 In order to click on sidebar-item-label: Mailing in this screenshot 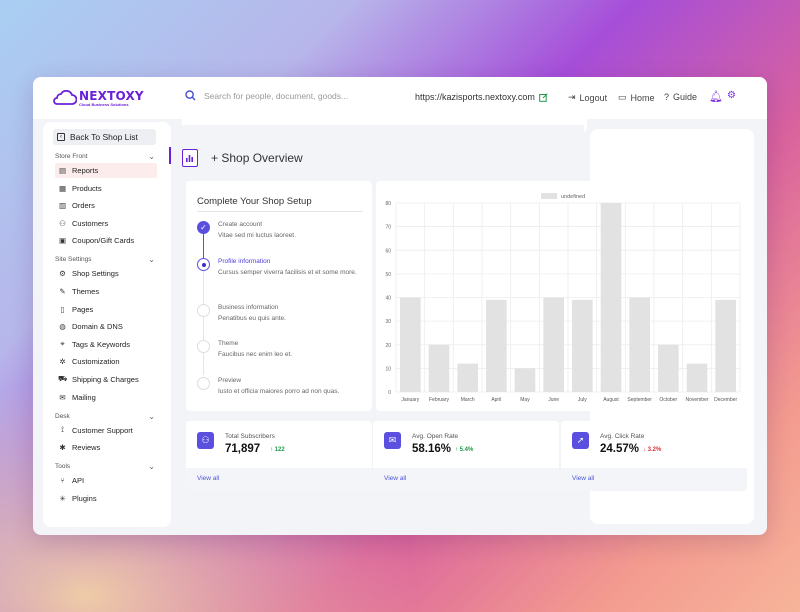, I will do `click(84, 397)`.